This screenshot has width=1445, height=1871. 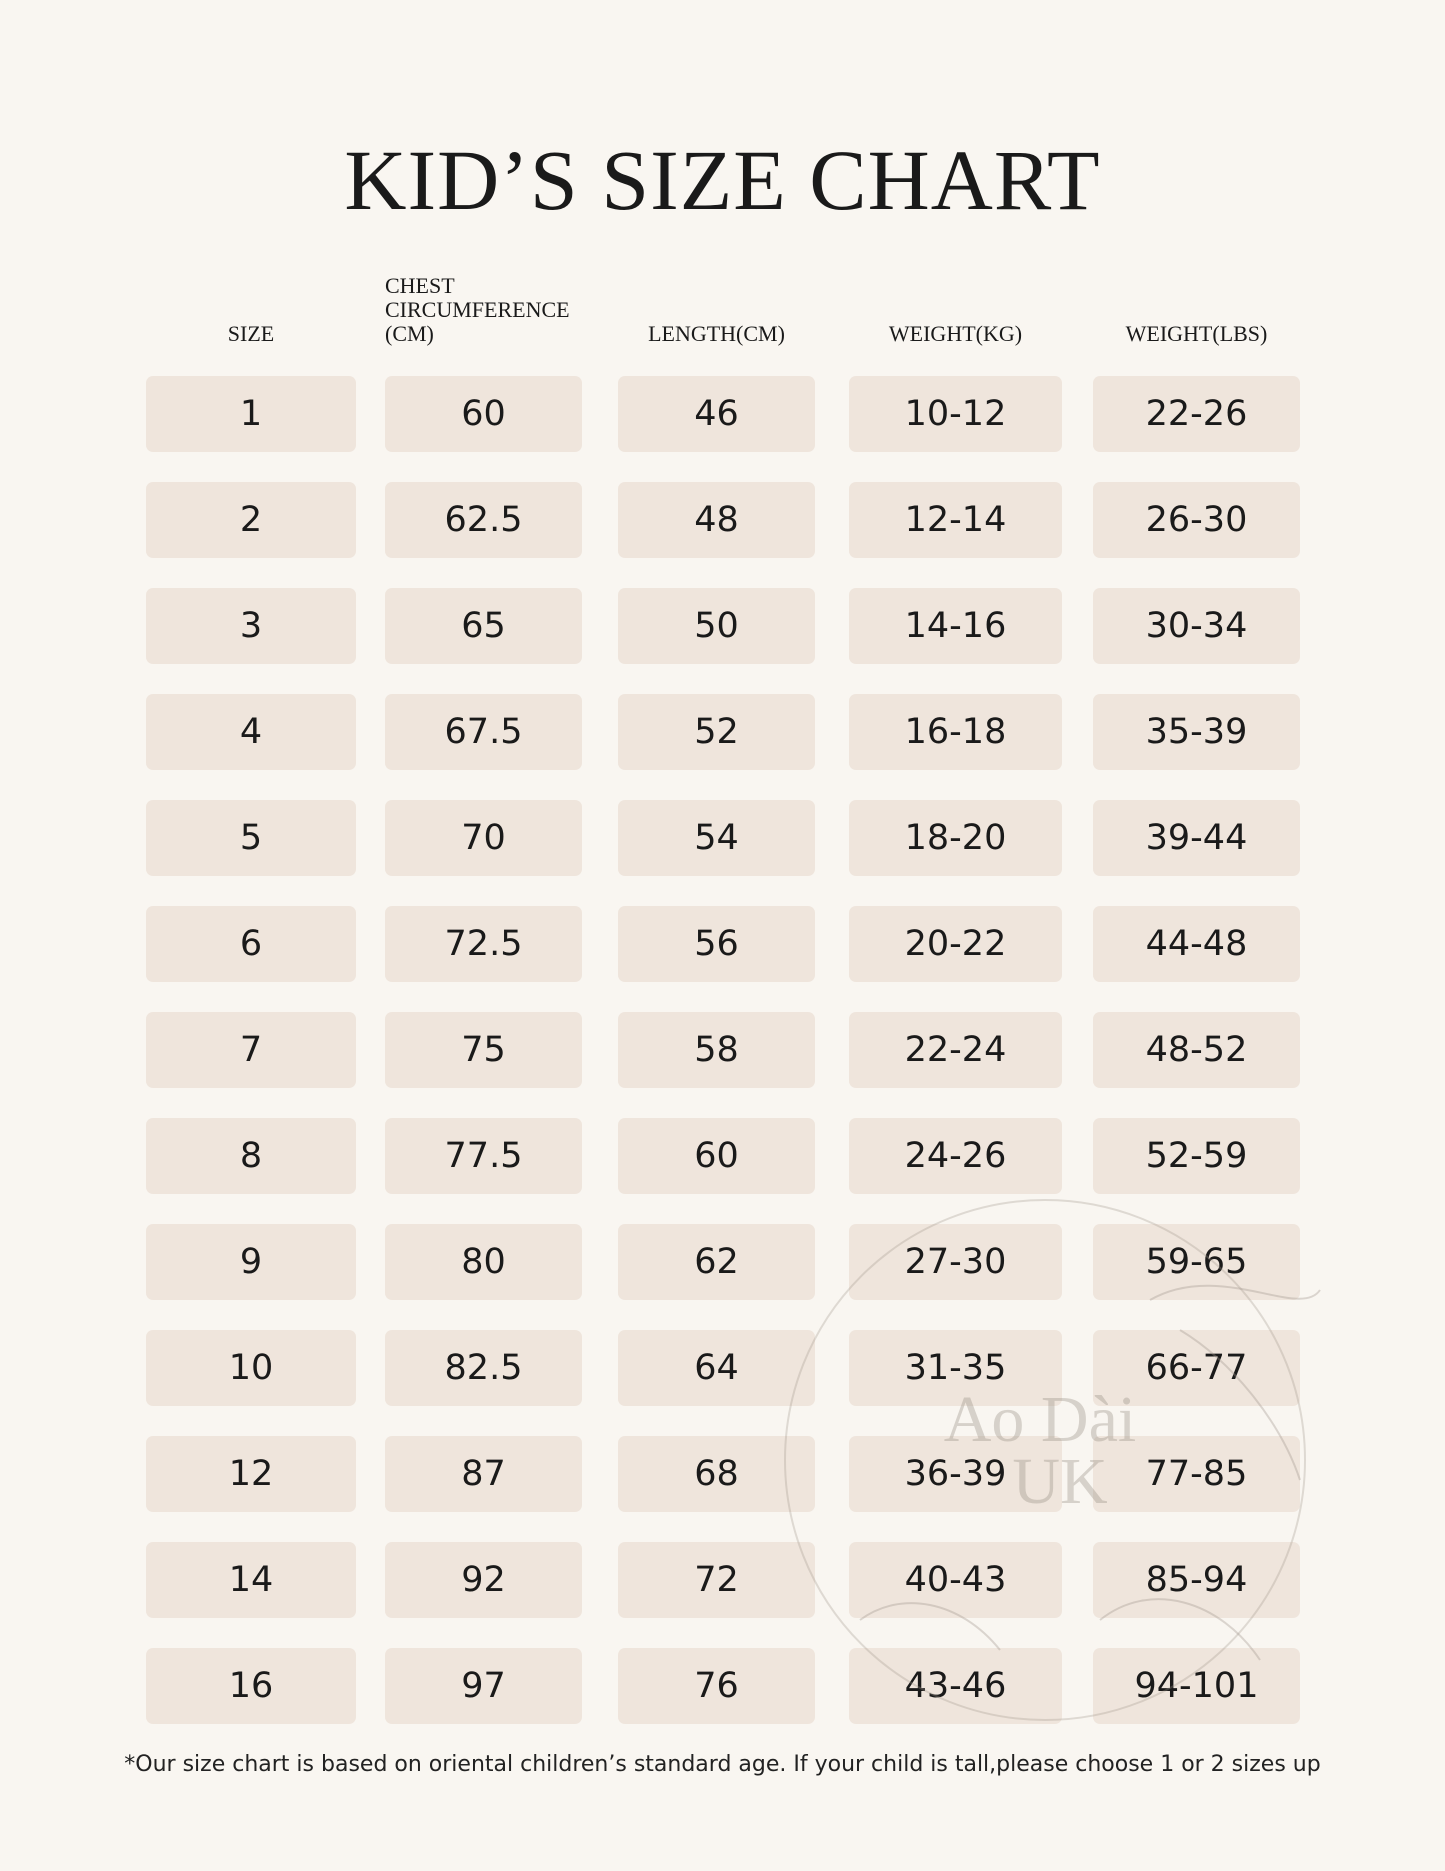 I want to click on table-cell: 54, so click(x=716, y=838).